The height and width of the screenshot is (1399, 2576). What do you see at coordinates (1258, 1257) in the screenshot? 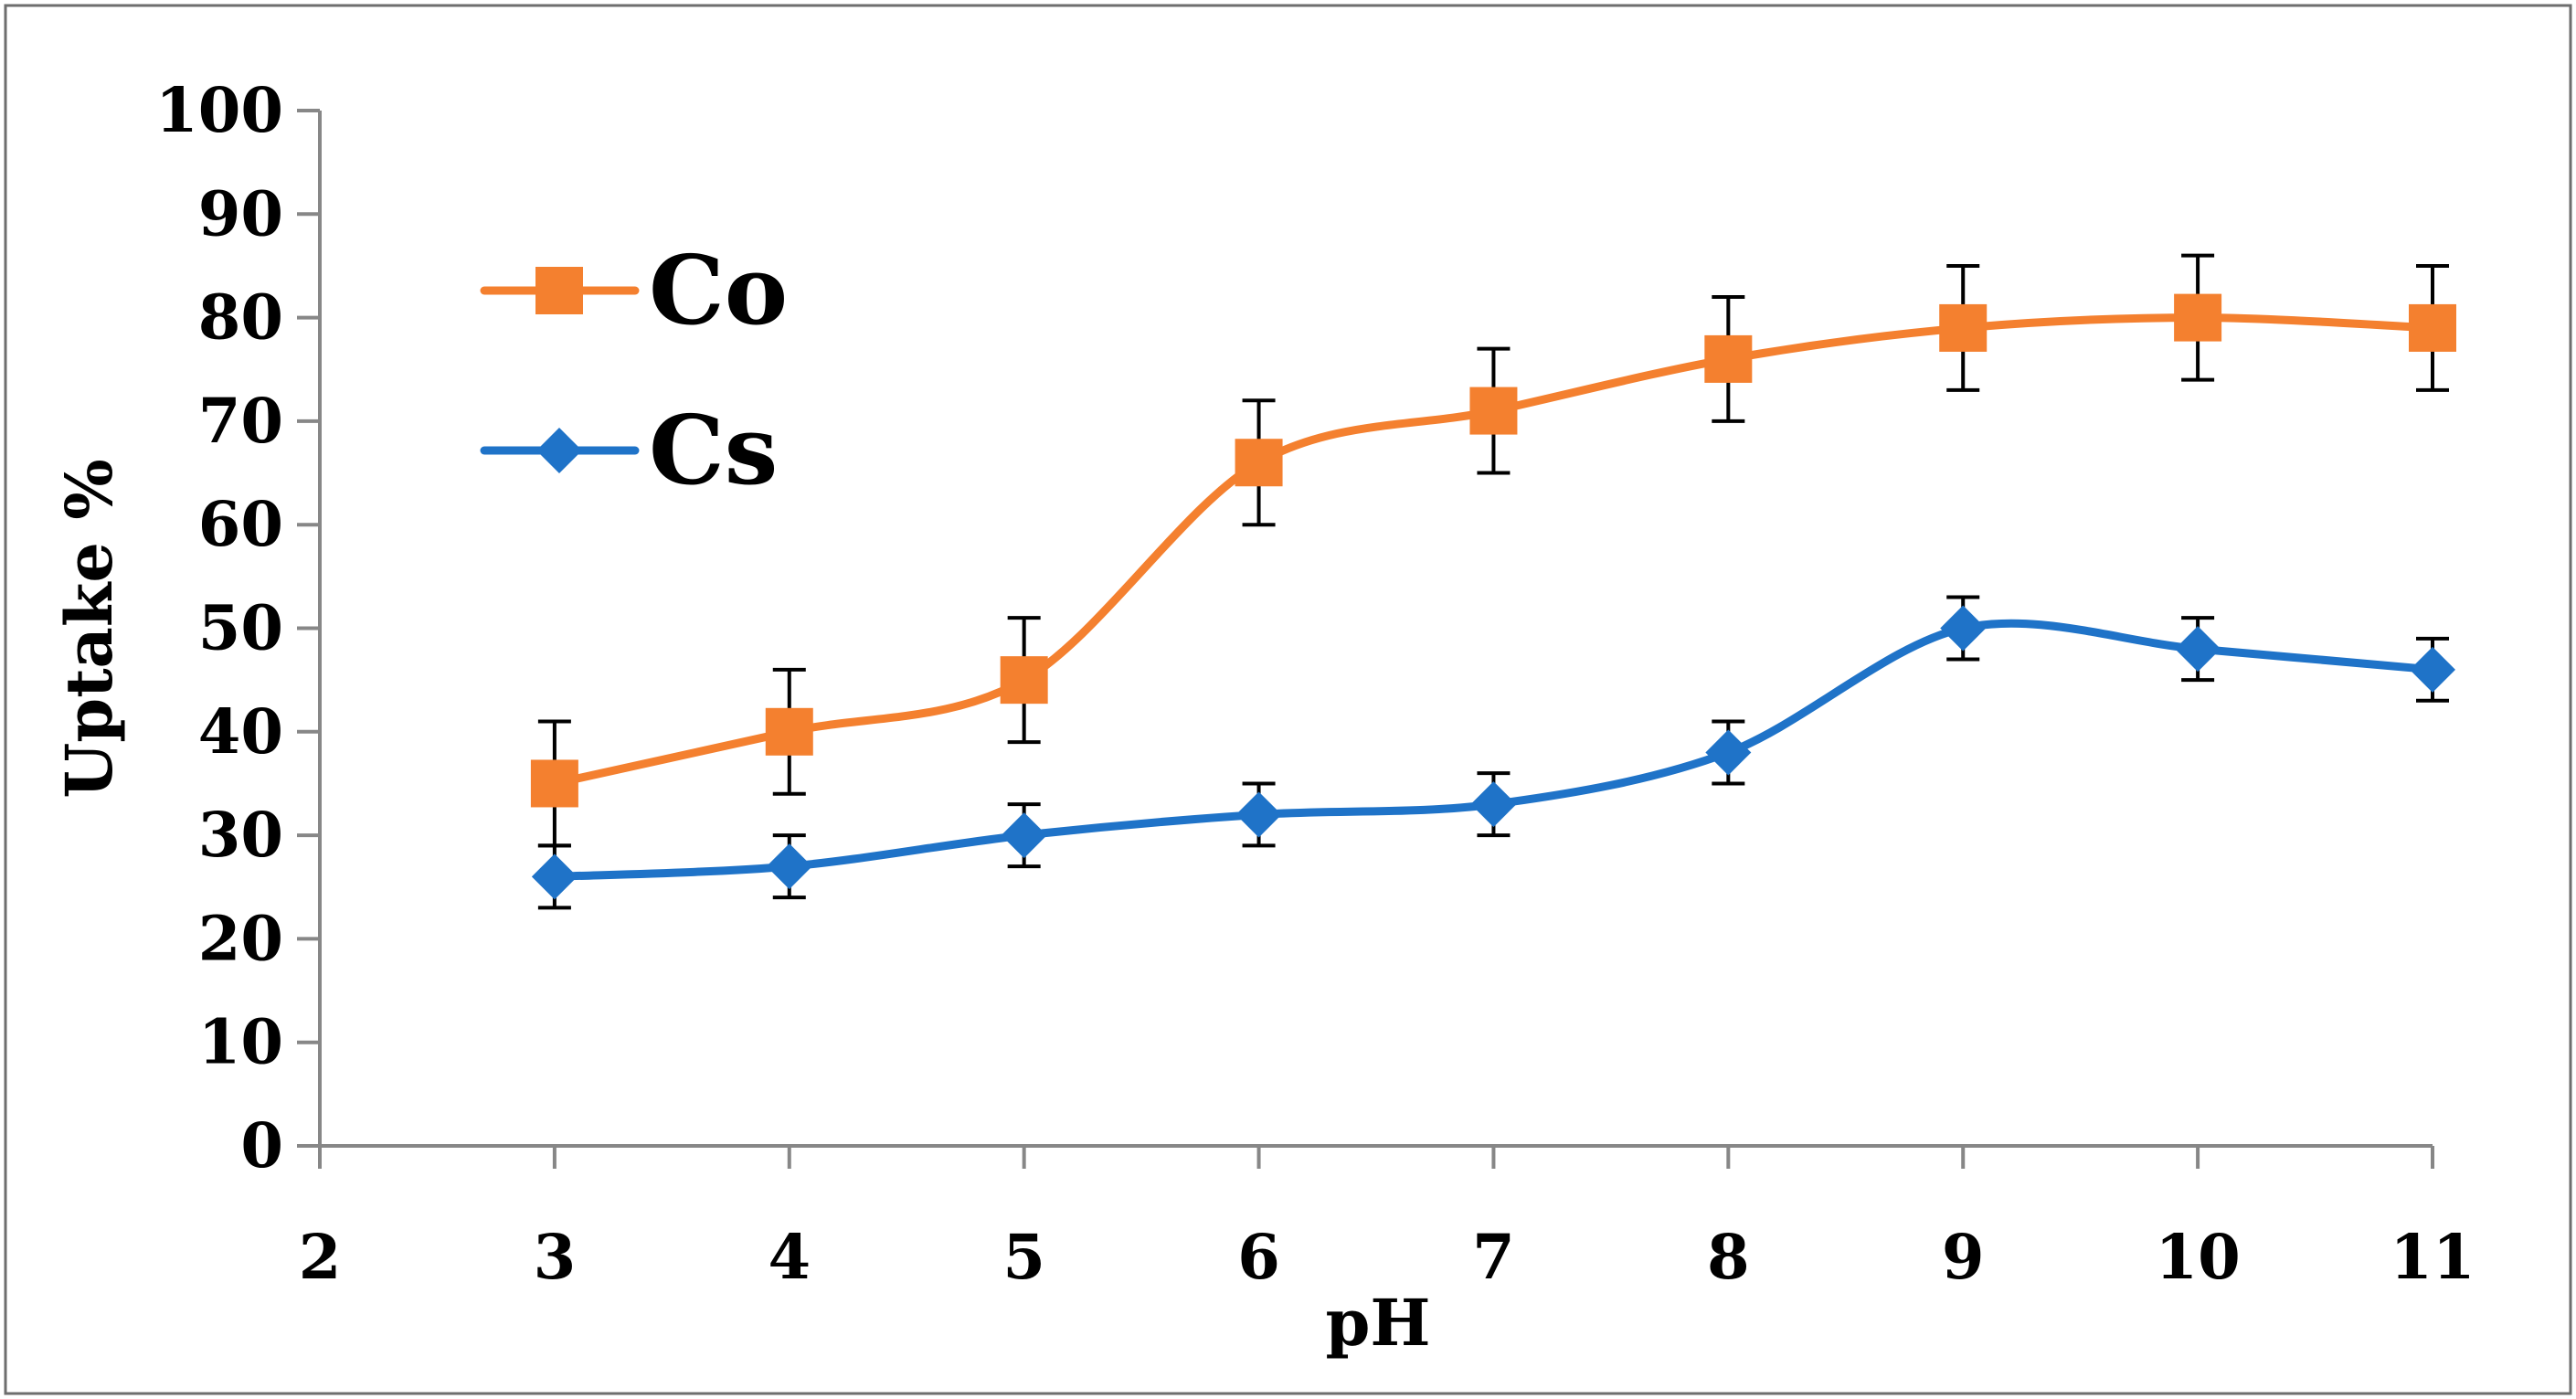
I see `x-tick-label: 6` at bounding box center [1258, 1257].